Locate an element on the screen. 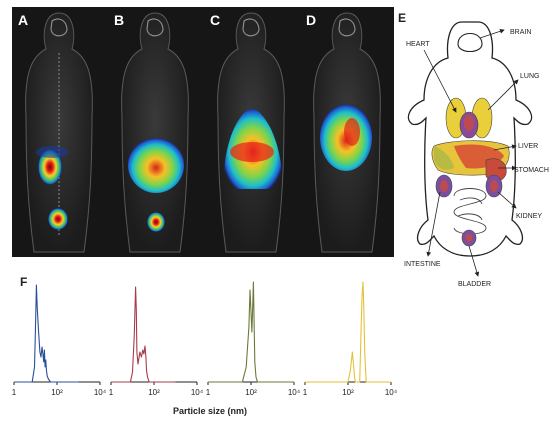 This screenshot has height=425, width=557. series-line-b is located at coordinates (143, 334).